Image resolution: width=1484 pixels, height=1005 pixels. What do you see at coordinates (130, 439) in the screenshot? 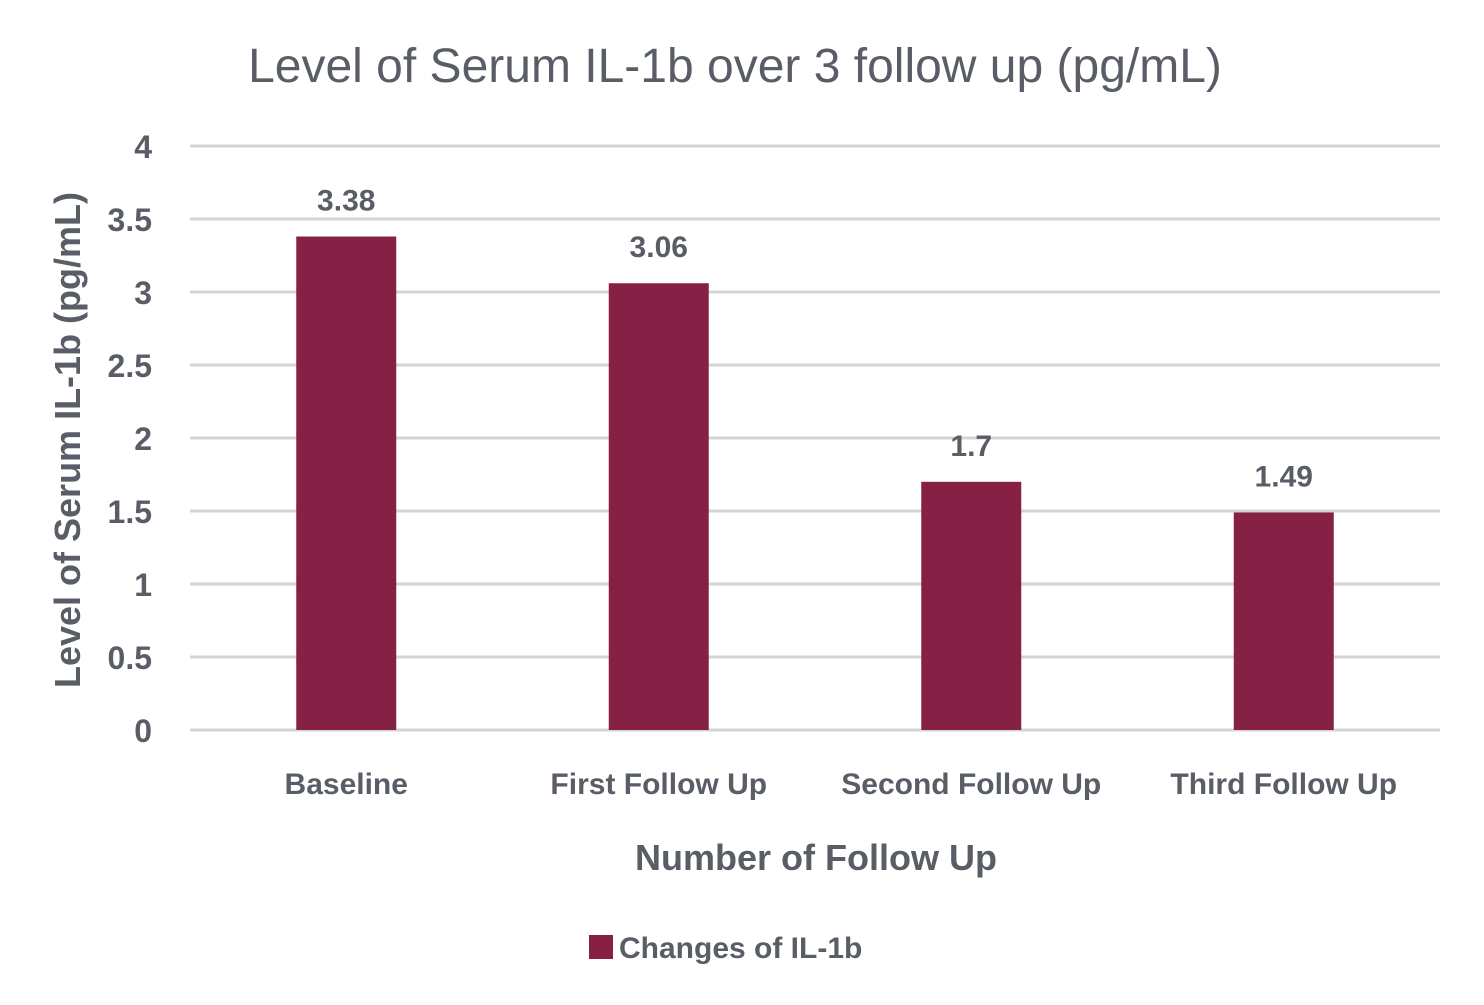
I see `y-axis-ticks: 0 0.5 1 1.5 2 2.5 3 3.5 4` at bounding box center [130, 439].